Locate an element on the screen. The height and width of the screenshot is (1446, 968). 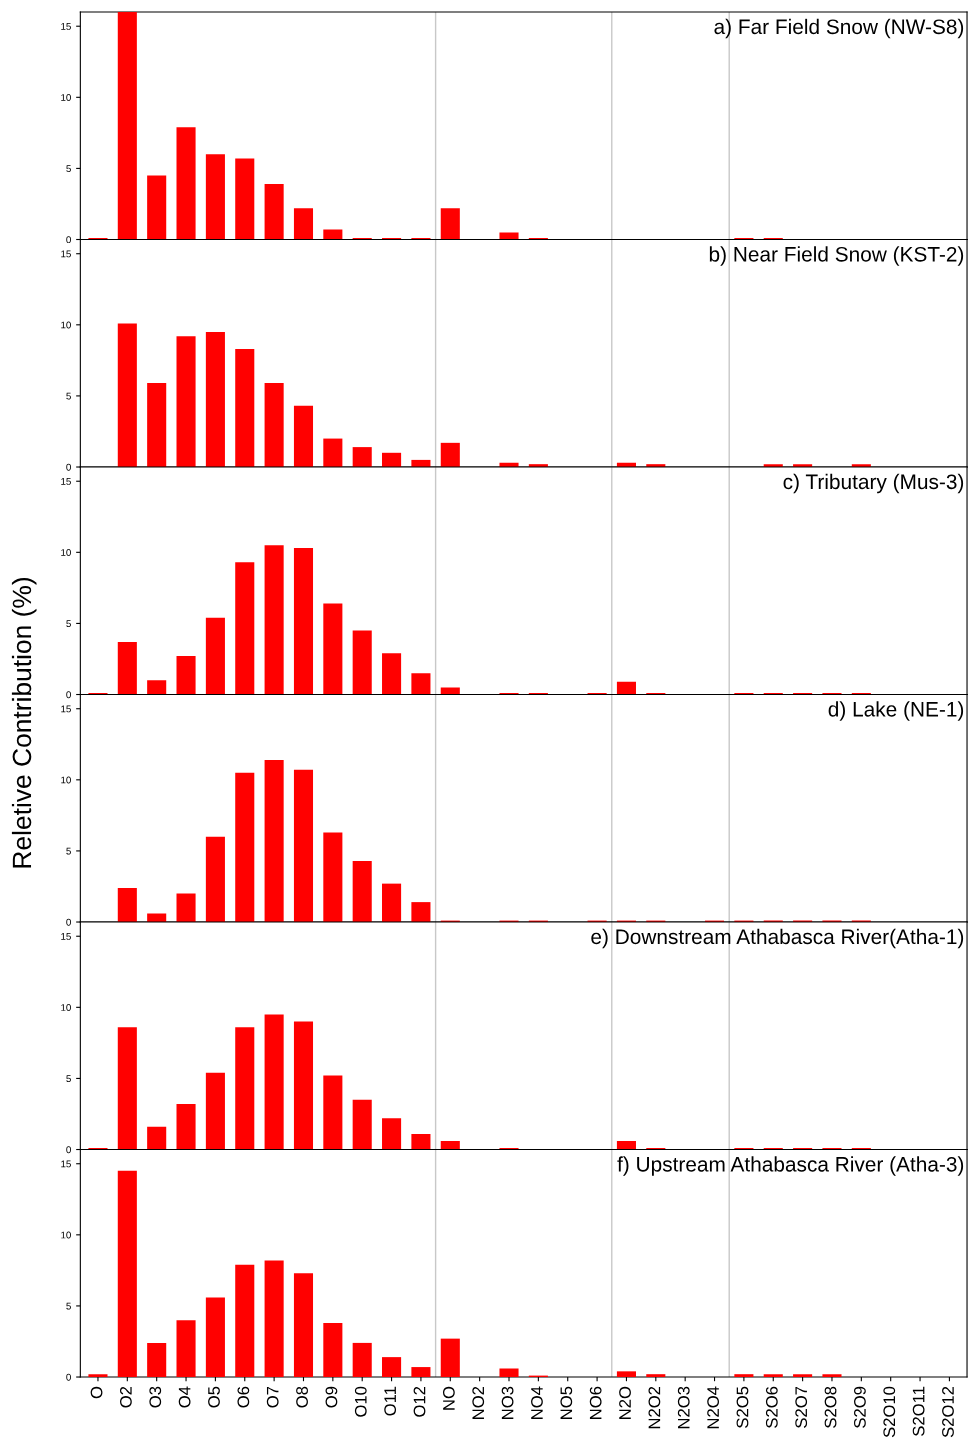
x-tick-label: S2O12 is located at coordinates (948, 1412).